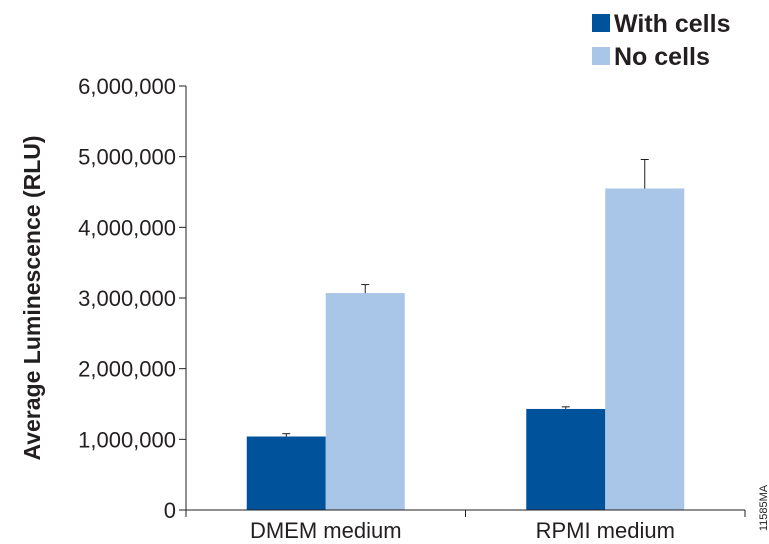 This screenshot has height=544, width=769. I want to click on bar-no-cells-dmem-medium, so click(365, 401).